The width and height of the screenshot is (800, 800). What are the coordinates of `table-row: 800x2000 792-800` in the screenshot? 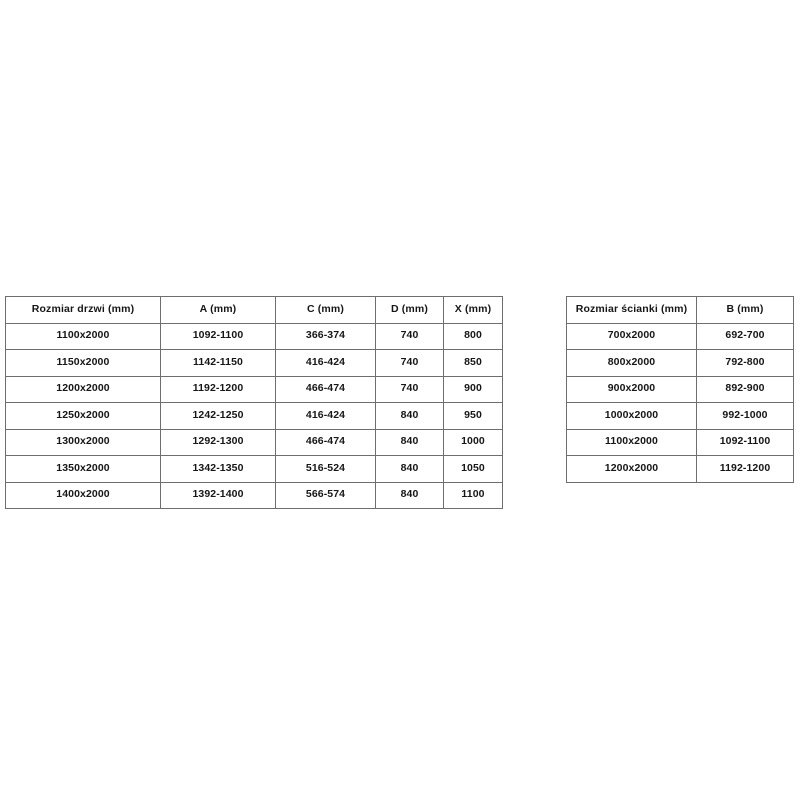 It's located at (680, 363).